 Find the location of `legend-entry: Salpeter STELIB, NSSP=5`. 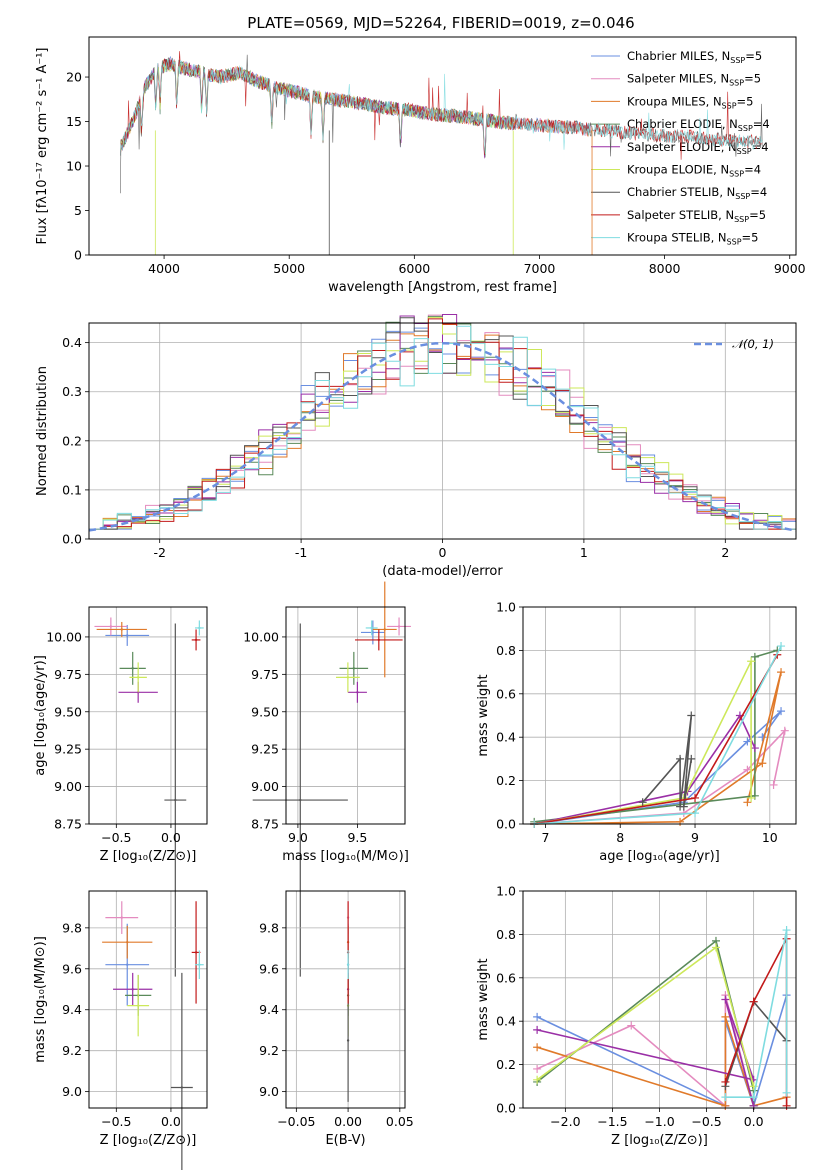

legend-entry: Salpeter STELIB, NSSP=5 is located at coordinates (696, 216).